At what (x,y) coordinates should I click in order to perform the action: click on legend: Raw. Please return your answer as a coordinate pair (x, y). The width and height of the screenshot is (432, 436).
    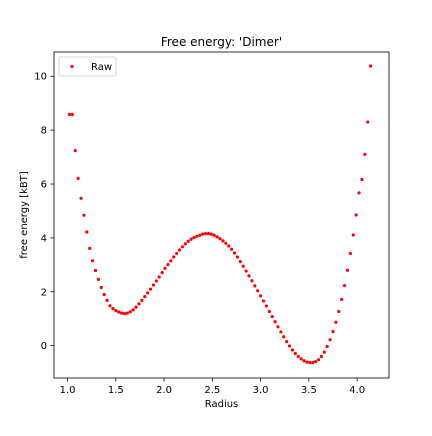
    Looking at the image, I should click on (87, 66).